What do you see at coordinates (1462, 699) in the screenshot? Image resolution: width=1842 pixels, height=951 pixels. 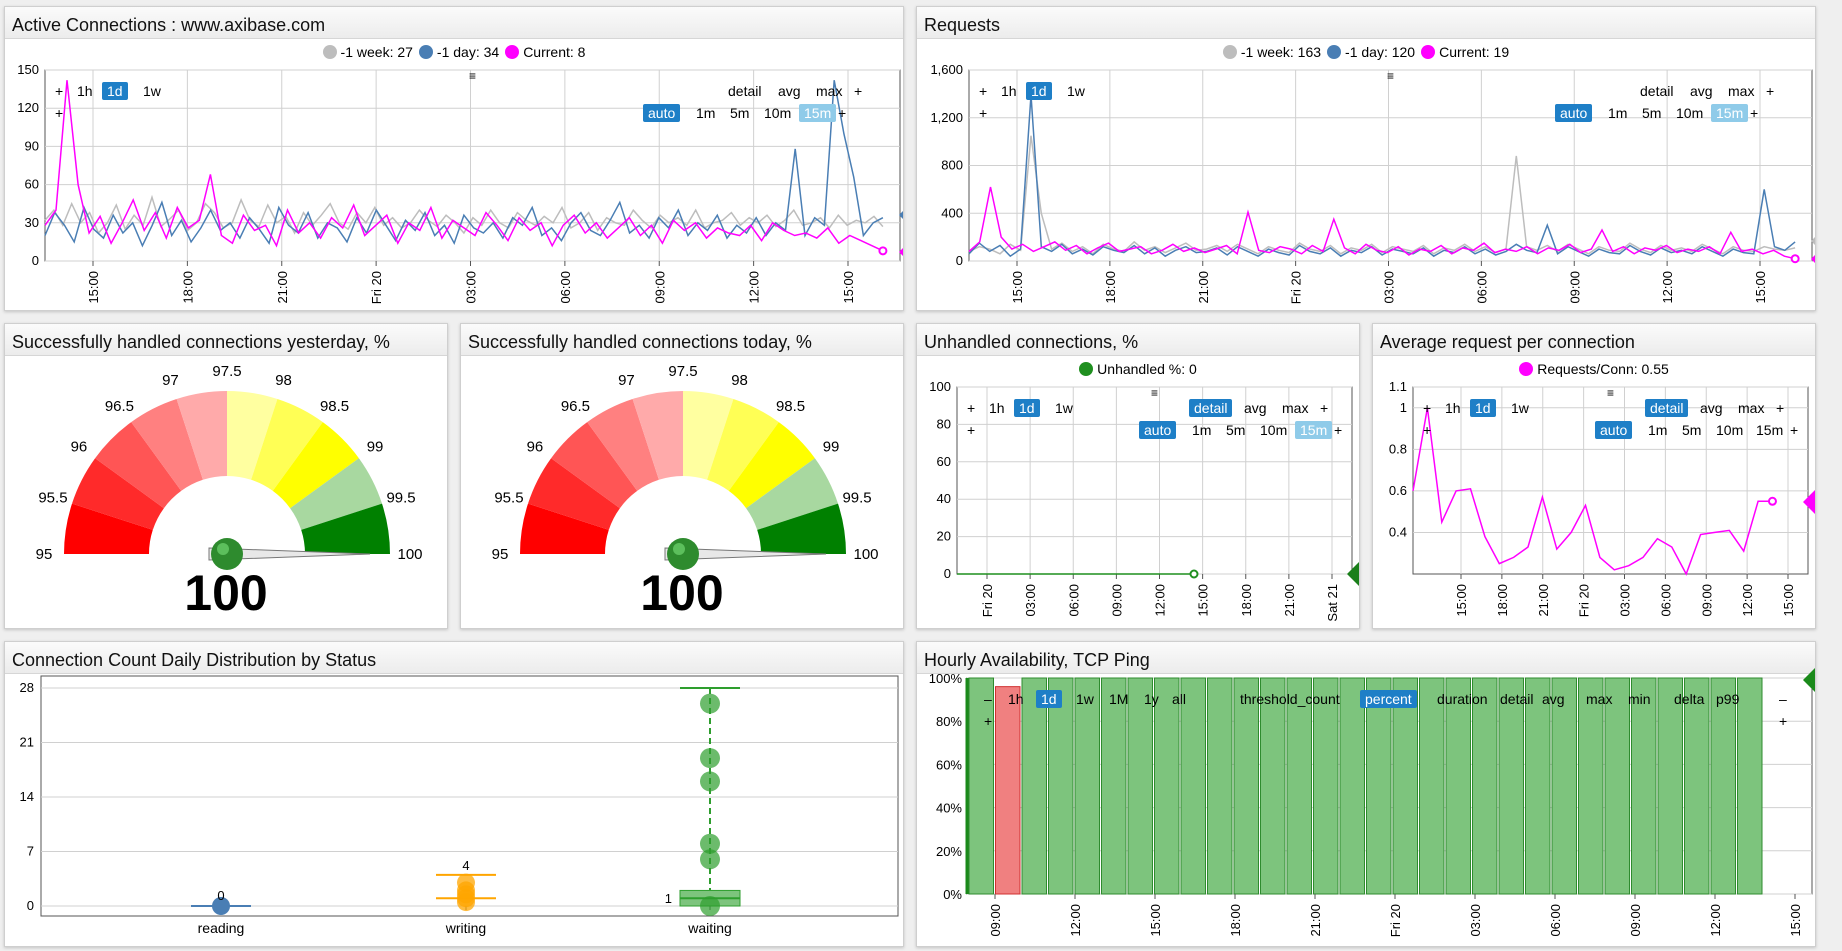 I see `availability-button-duration: duration` at bounding box center [1462, 699].